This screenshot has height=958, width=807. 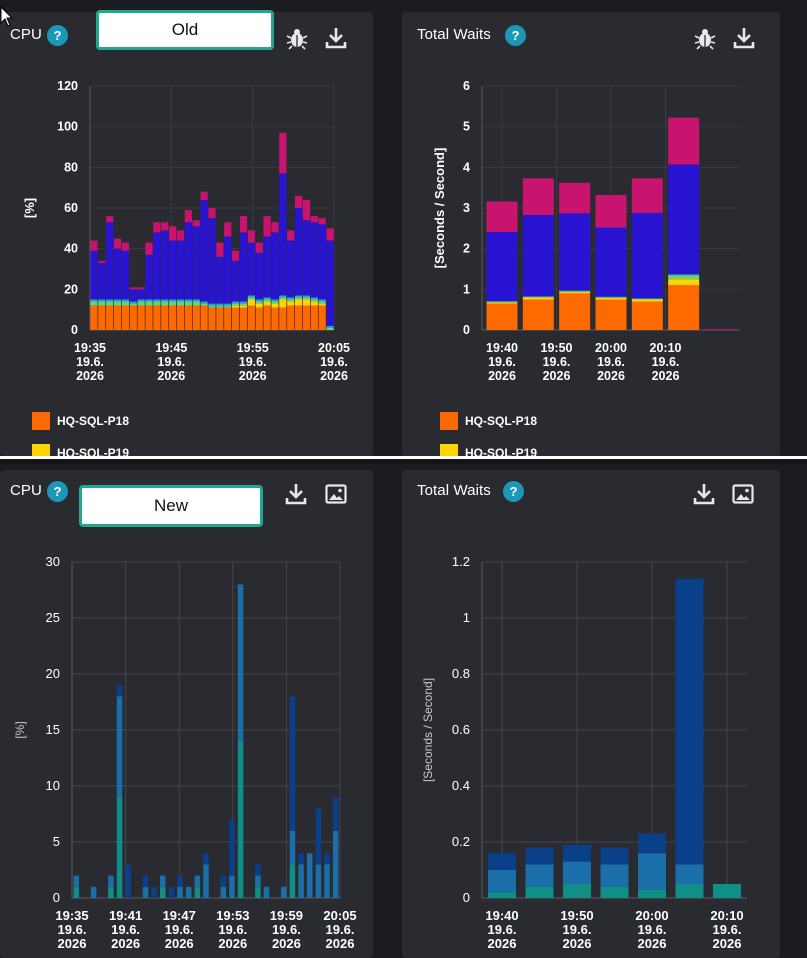 What do you see at coordinates (53, 673) in the screenshot?
I see `y-tick-label: 20` at bounding box center [53, 673].